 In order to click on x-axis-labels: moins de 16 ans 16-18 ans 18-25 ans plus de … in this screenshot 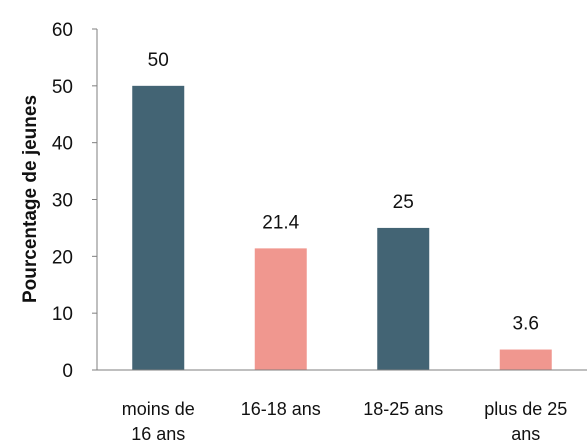, I will do `click(345, 421)`.